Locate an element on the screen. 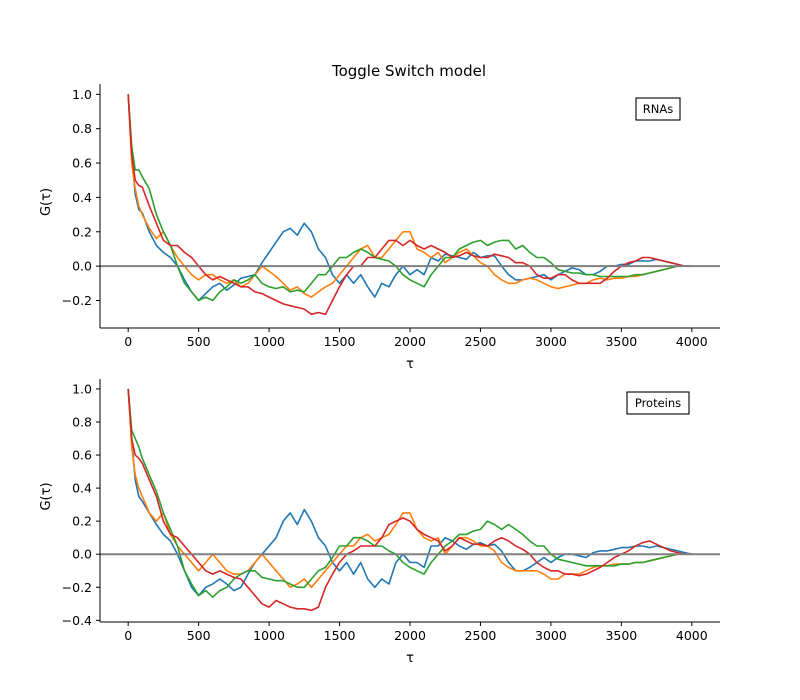 This screenshot has height=700, width=800. rnas-y-tick-label: 0.4 is located at coordinates (82, 197).